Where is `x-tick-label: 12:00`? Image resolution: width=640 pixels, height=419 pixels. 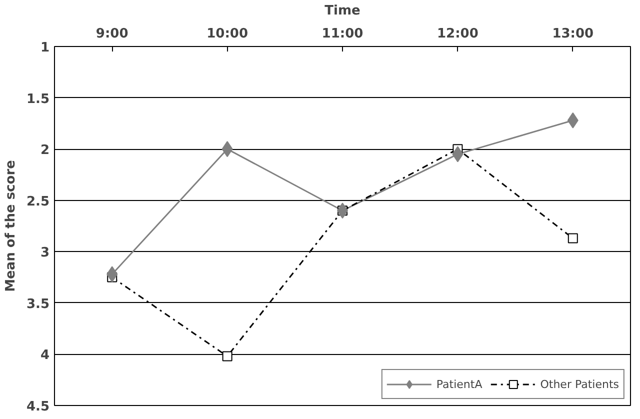 x-tick-label: 12:00 is located at coordinates (457, 34).